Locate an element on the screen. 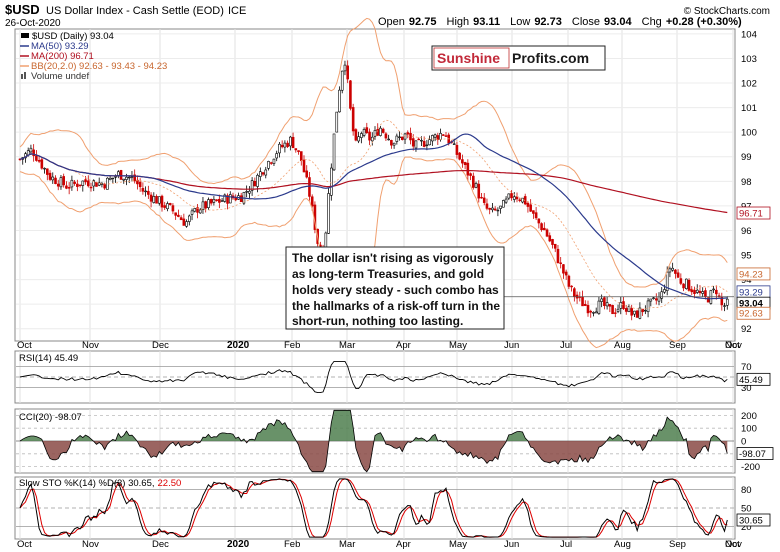  cci-line is located at coordinates (373, 441).